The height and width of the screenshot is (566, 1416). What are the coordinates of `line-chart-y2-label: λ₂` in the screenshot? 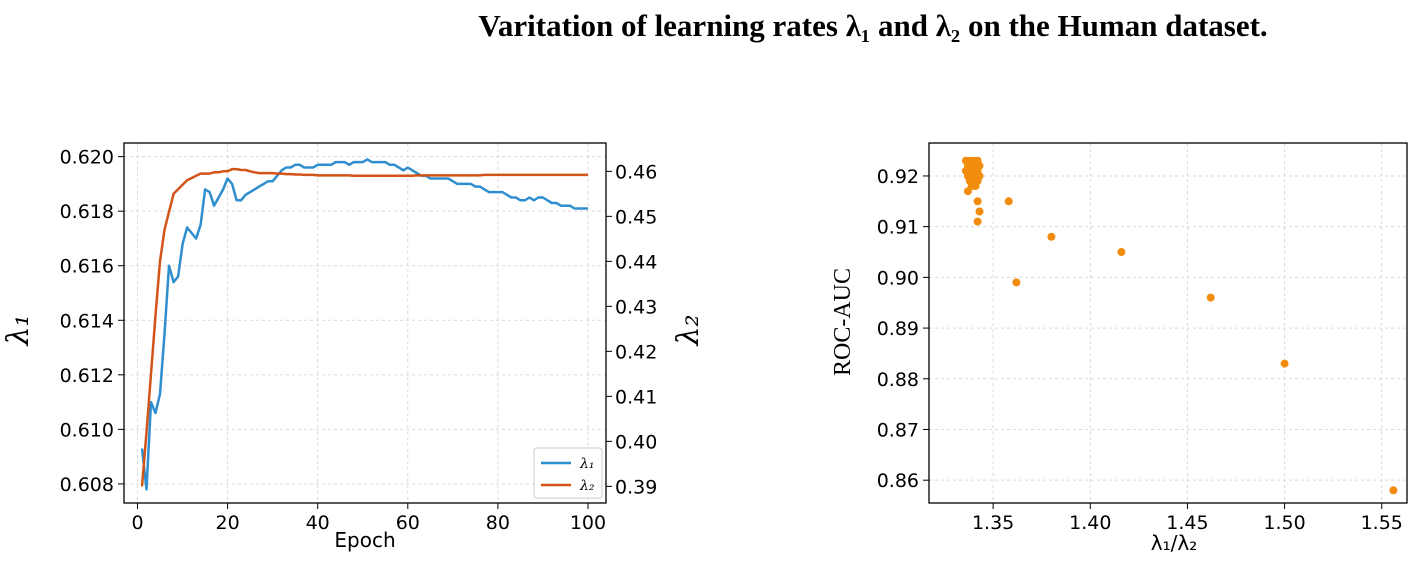 It's located at (688, 330).